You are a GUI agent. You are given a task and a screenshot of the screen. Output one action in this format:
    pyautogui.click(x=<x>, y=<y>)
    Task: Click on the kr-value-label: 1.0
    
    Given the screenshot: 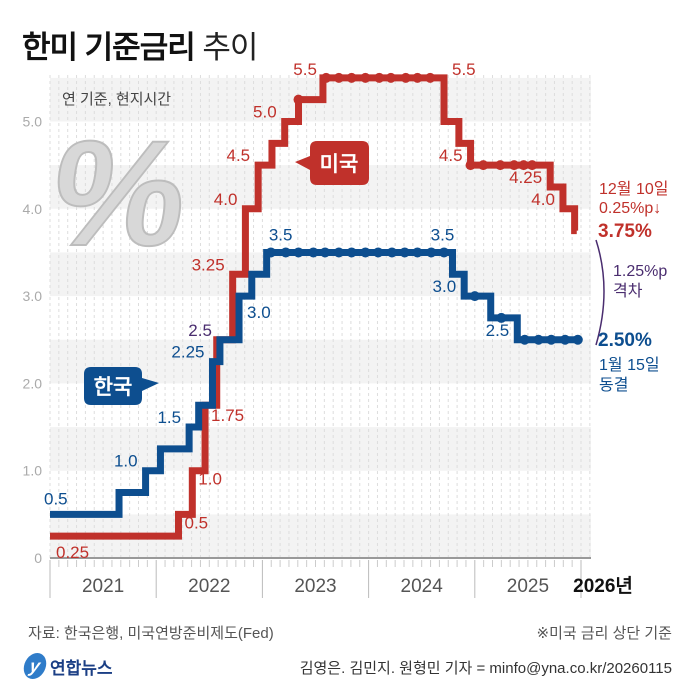 What is the action you would take?
    pyautogui.click(x=126, y=461)
    